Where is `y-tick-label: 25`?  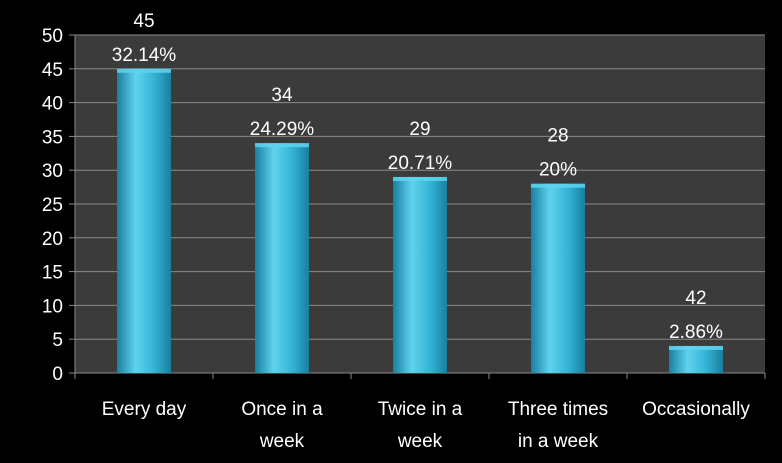
y-tick-label: 25 is located at coordinates (52, 205).